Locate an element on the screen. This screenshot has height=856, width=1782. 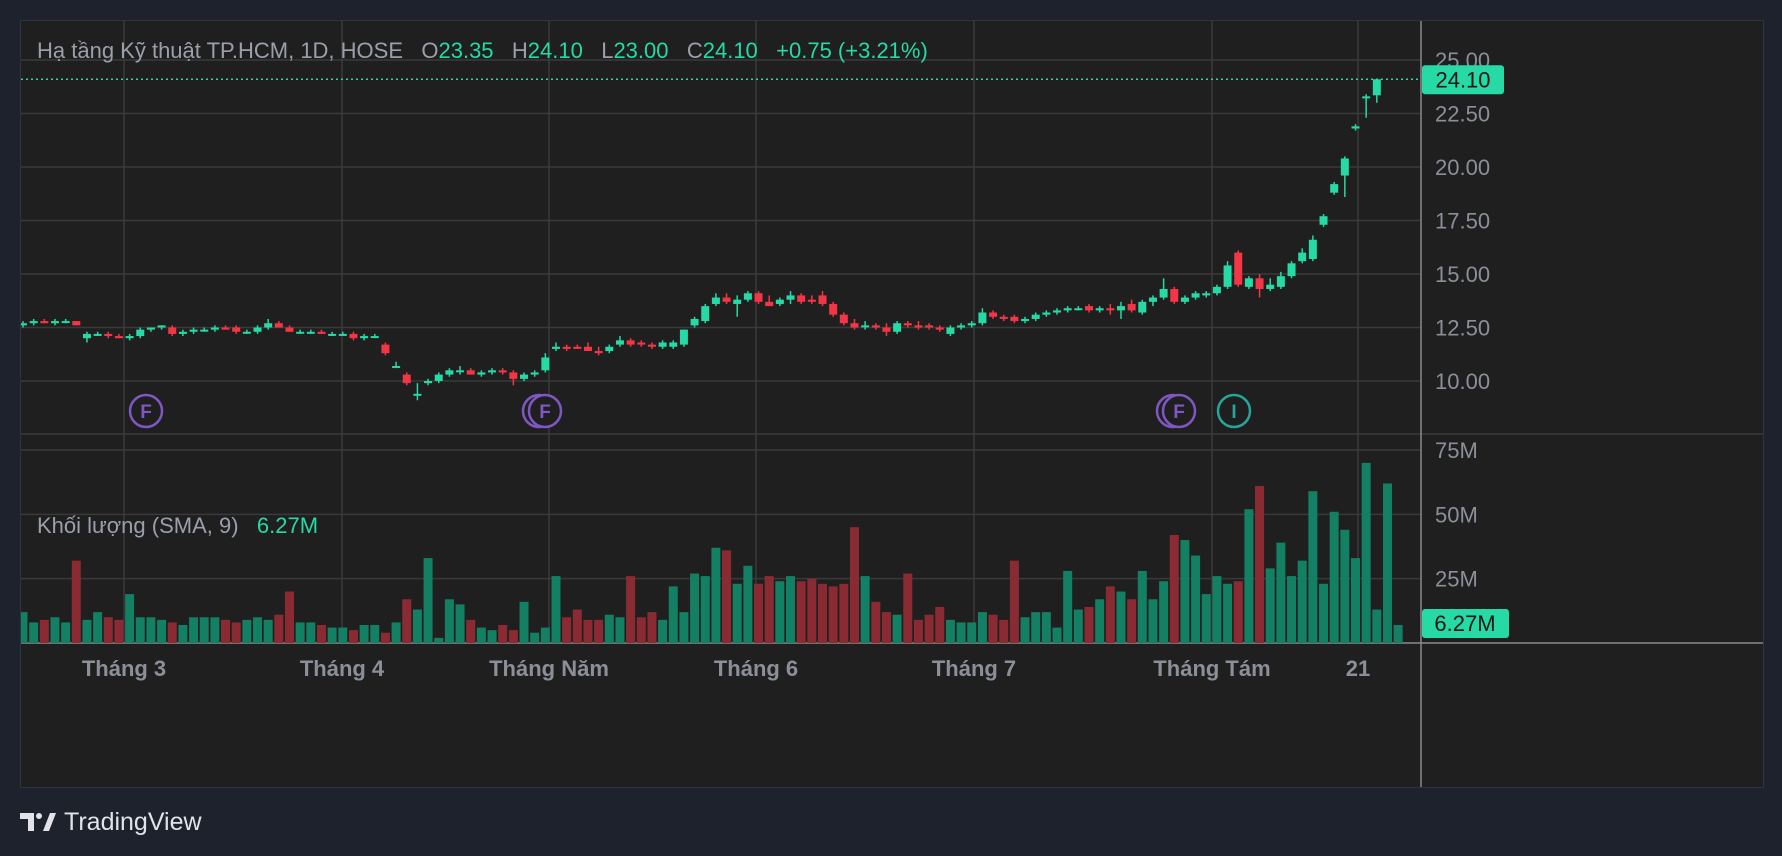
last-price-tag: 24.10 is located at coordinates (1462, 79).